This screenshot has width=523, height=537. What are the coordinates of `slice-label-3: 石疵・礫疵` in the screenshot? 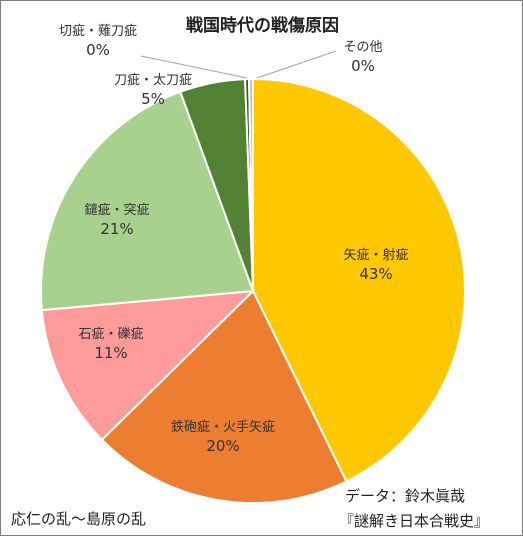 It's located at (110, 334).